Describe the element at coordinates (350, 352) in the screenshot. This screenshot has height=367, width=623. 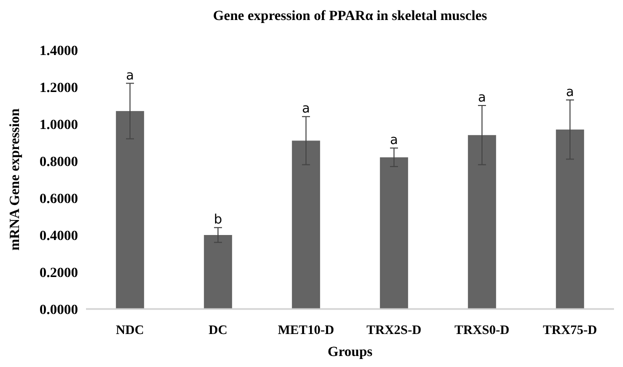
I see `x-axis-title: Groups` at that location.